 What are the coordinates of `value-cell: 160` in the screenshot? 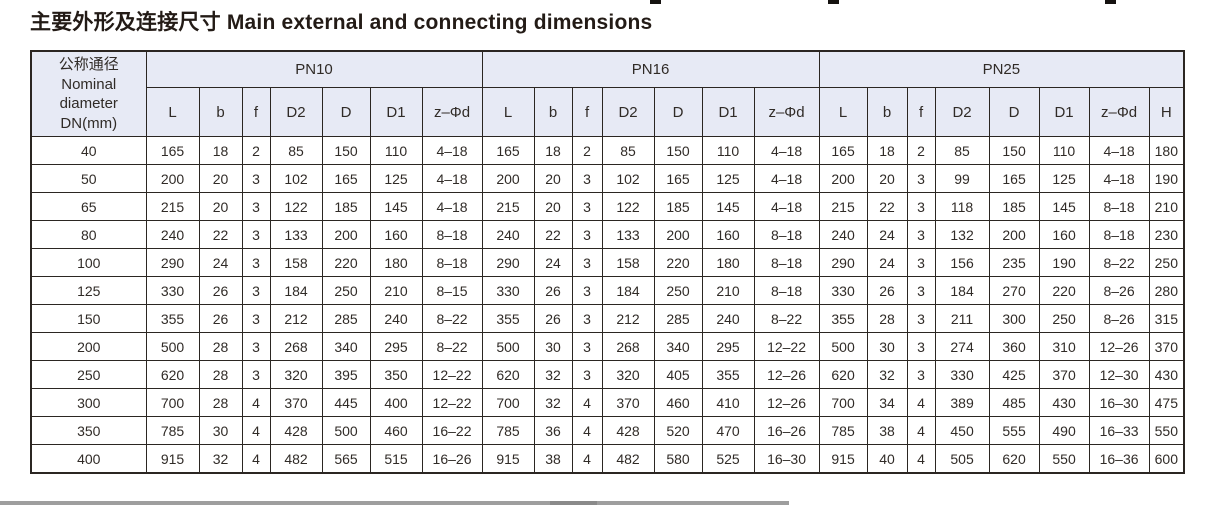 It's located at (1064, 234).